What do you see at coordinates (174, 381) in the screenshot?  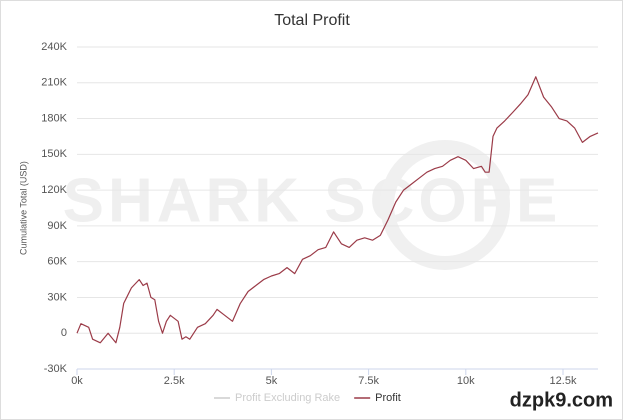 I see `x-tick-label: 2.5k` at bounding box center [174, 381].